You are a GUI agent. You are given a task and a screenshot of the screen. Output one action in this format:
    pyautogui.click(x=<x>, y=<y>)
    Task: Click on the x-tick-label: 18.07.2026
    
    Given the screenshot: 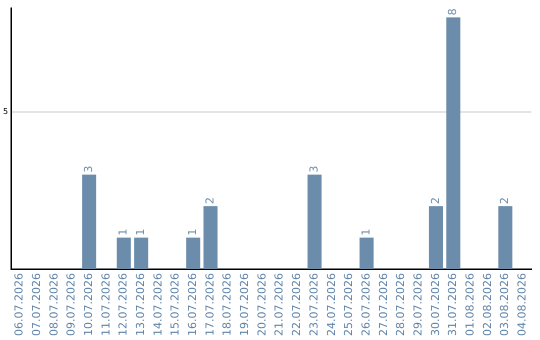 What is the action you would take?
    pyautogui.click(x=227, y=304)
    